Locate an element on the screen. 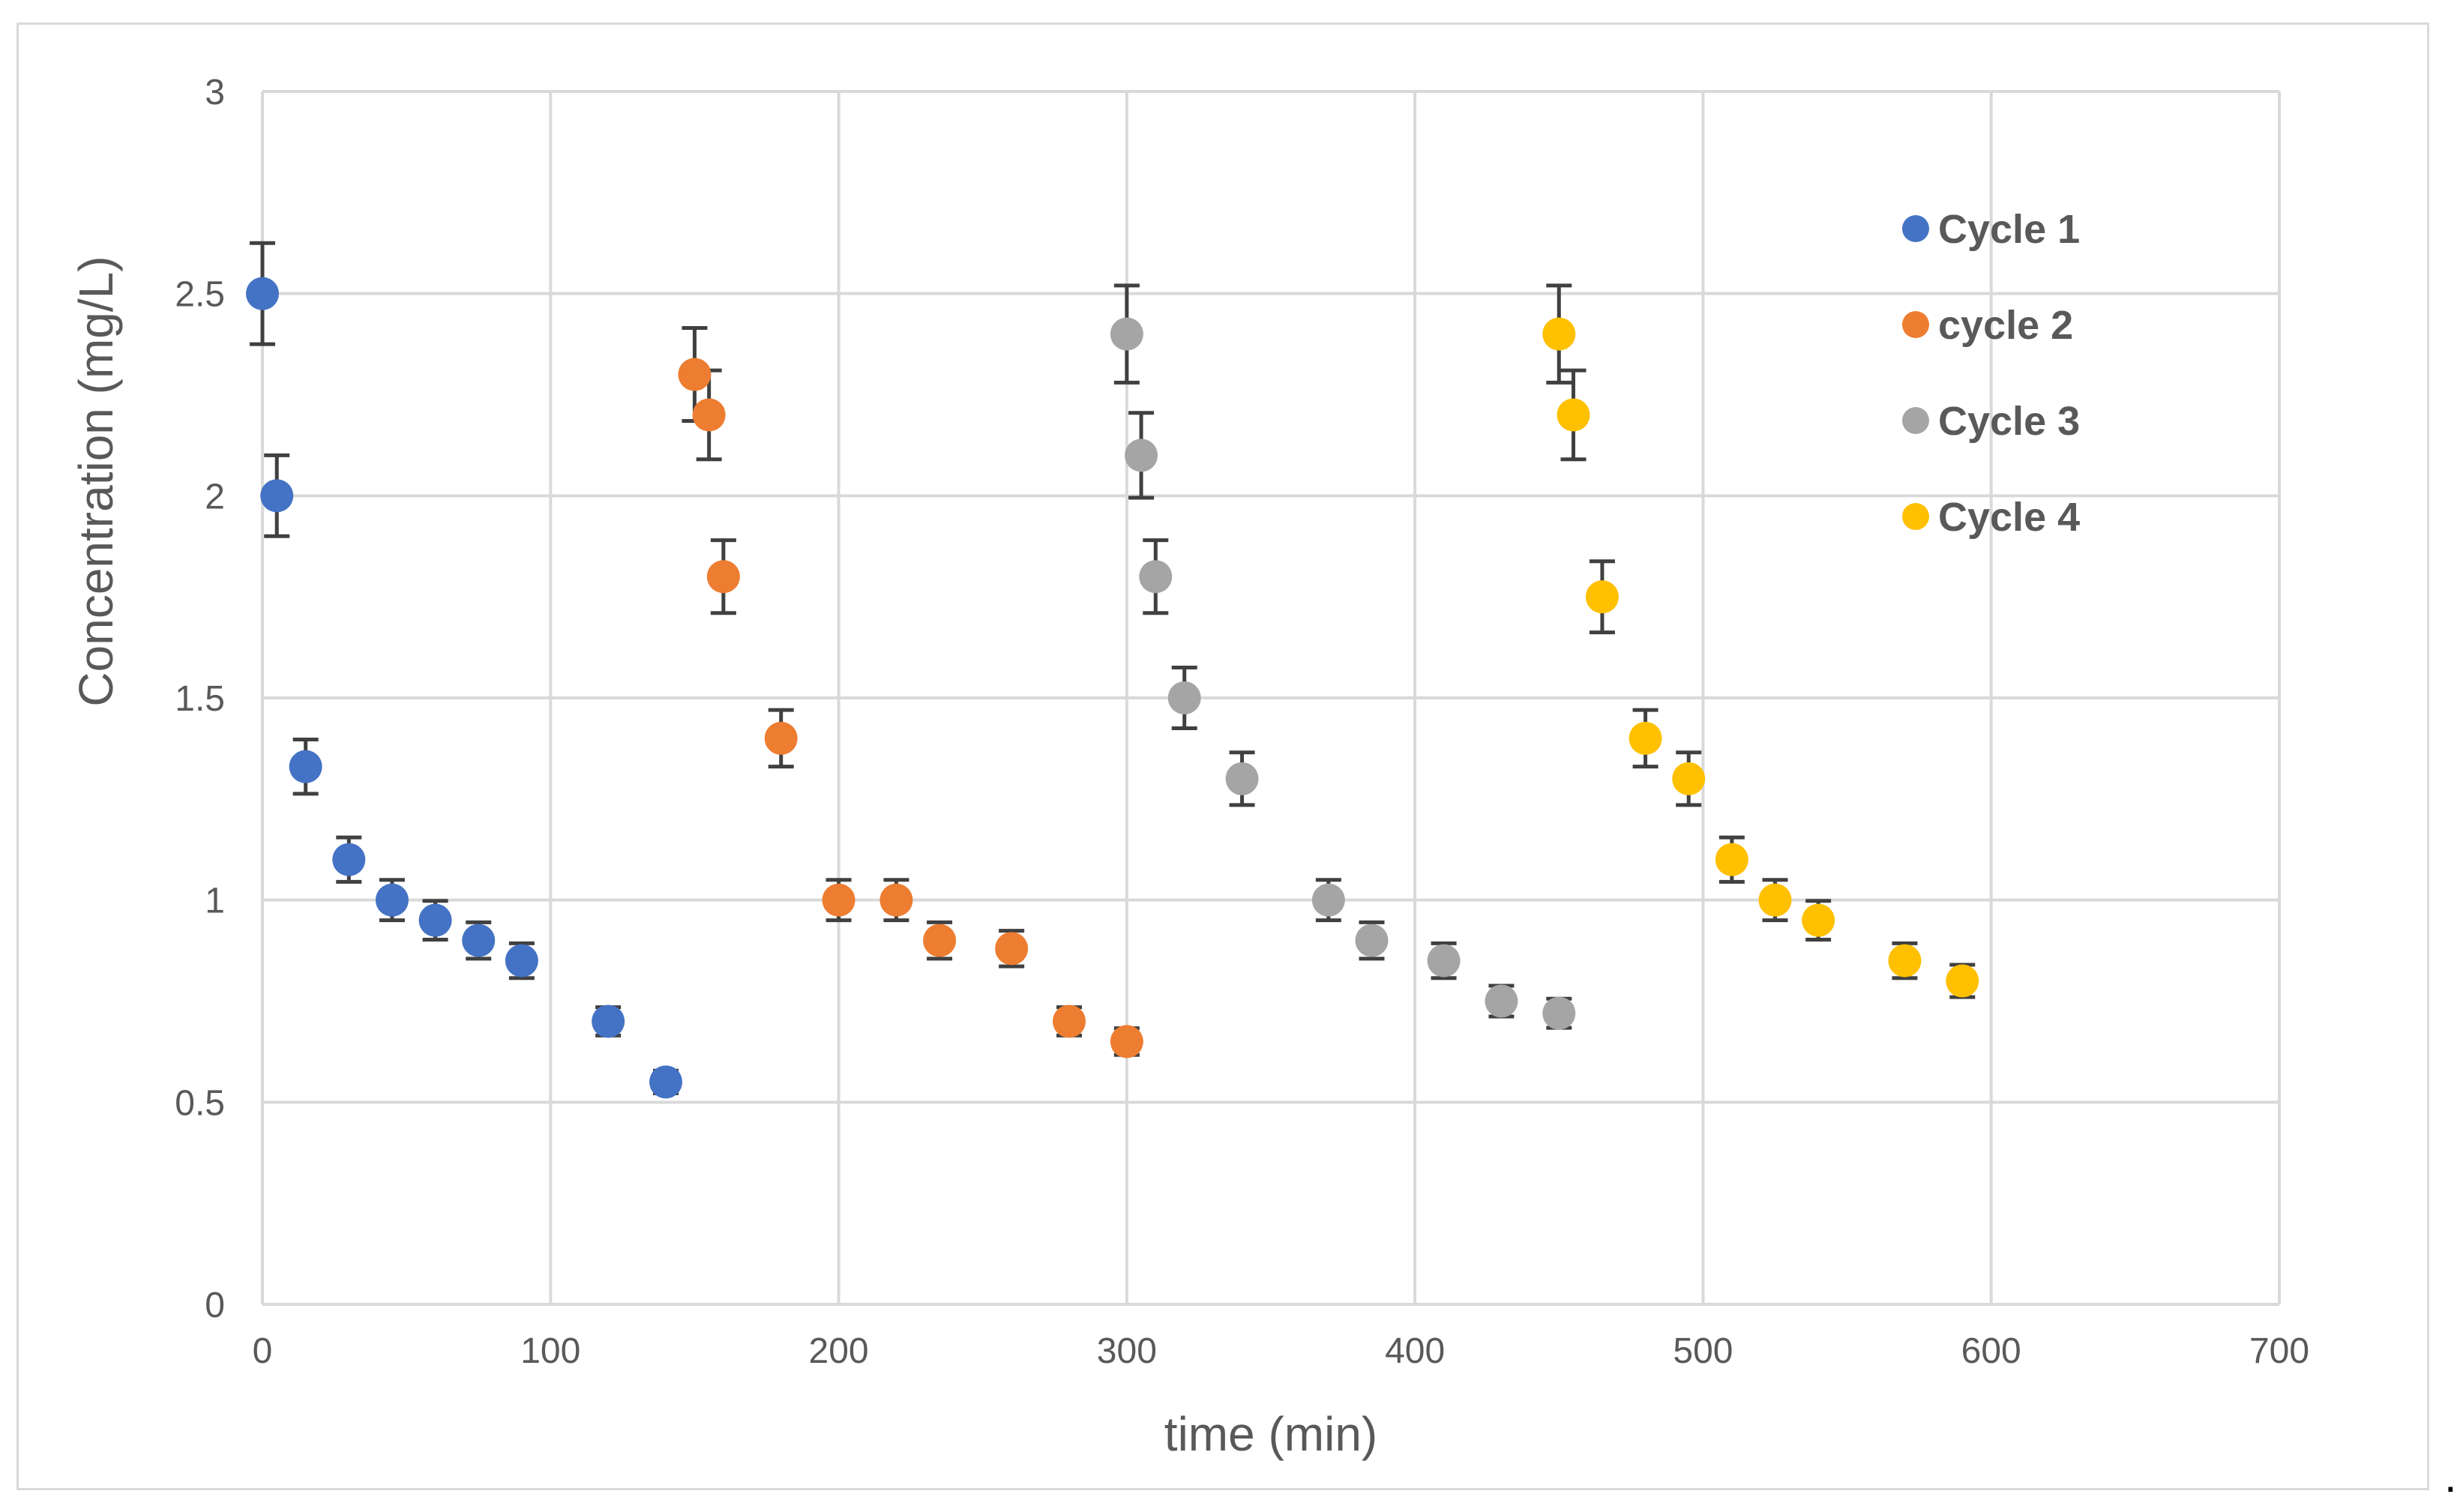 The image size is (2463, 1512). legend-item: Cycle 3 is located at coordinates (1991, 421).